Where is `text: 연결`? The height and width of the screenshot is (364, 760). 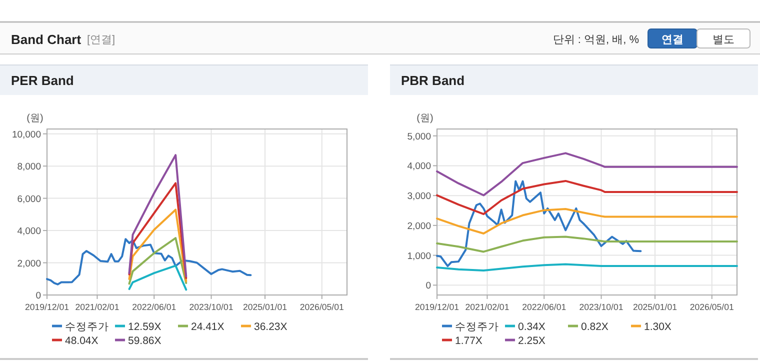
text: 연결 is located at coordinates (673, 40).